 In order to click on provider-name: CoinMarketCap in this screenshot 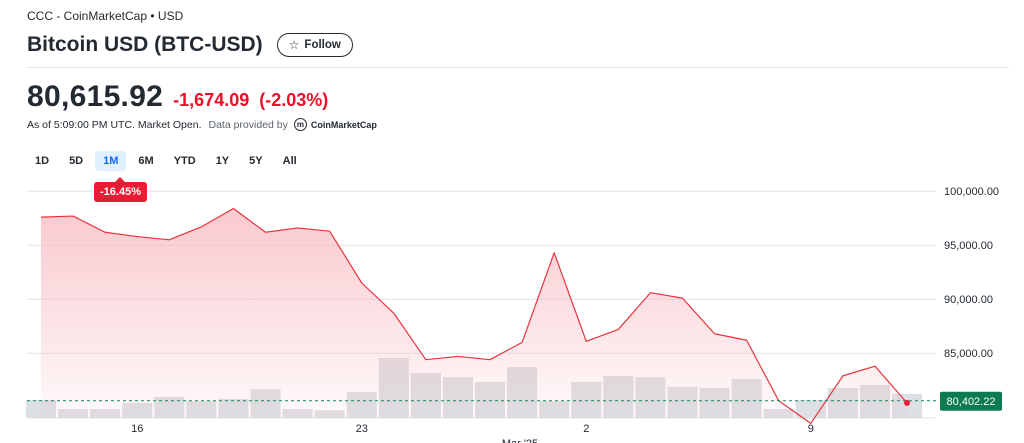, I will do `click(343, 124)`.